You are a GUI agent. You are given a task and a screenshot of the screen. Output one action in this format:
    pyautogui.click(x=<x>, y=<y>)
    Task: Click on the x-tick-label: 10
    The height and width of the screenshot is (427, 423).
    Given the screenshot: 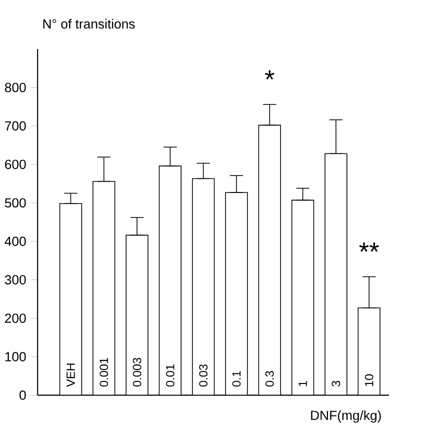 What is the action you would take?
    pyautogui.click(x=369, y=380)
    